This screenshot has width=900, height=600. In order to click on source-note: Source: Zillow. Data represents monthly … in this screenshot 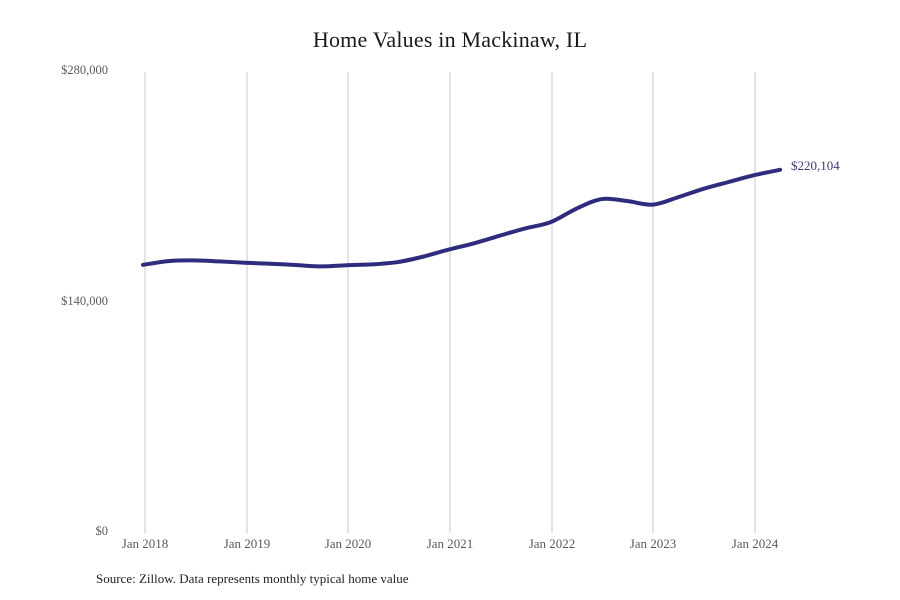, I will do `click(252, 578)`.